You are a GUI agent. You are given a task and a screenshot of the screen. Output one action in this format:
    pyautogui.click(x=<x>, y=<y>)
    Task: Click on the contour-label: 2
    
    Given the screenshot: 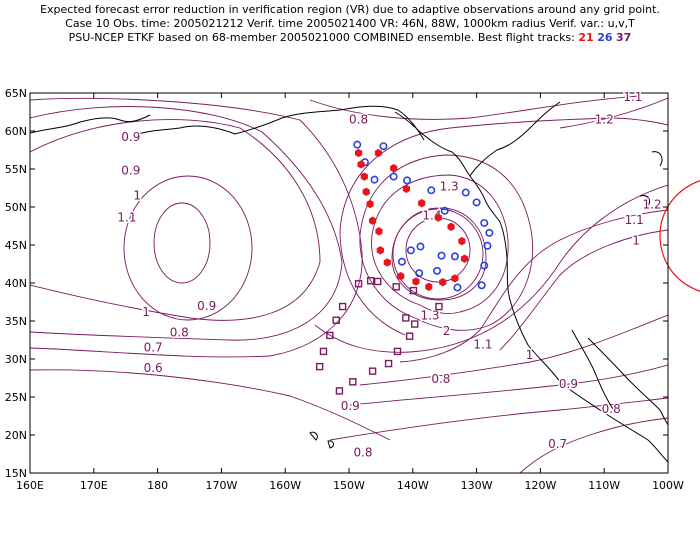 What is the action you would take?
    pyautogui.click(x=447, y=331)
    